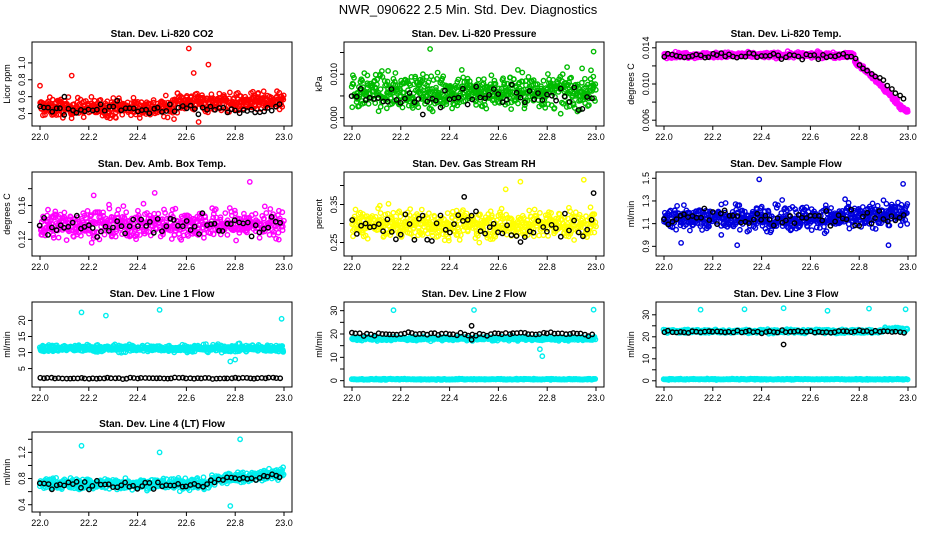  I want to click on y-tick-label: 10, so click(334, 357).